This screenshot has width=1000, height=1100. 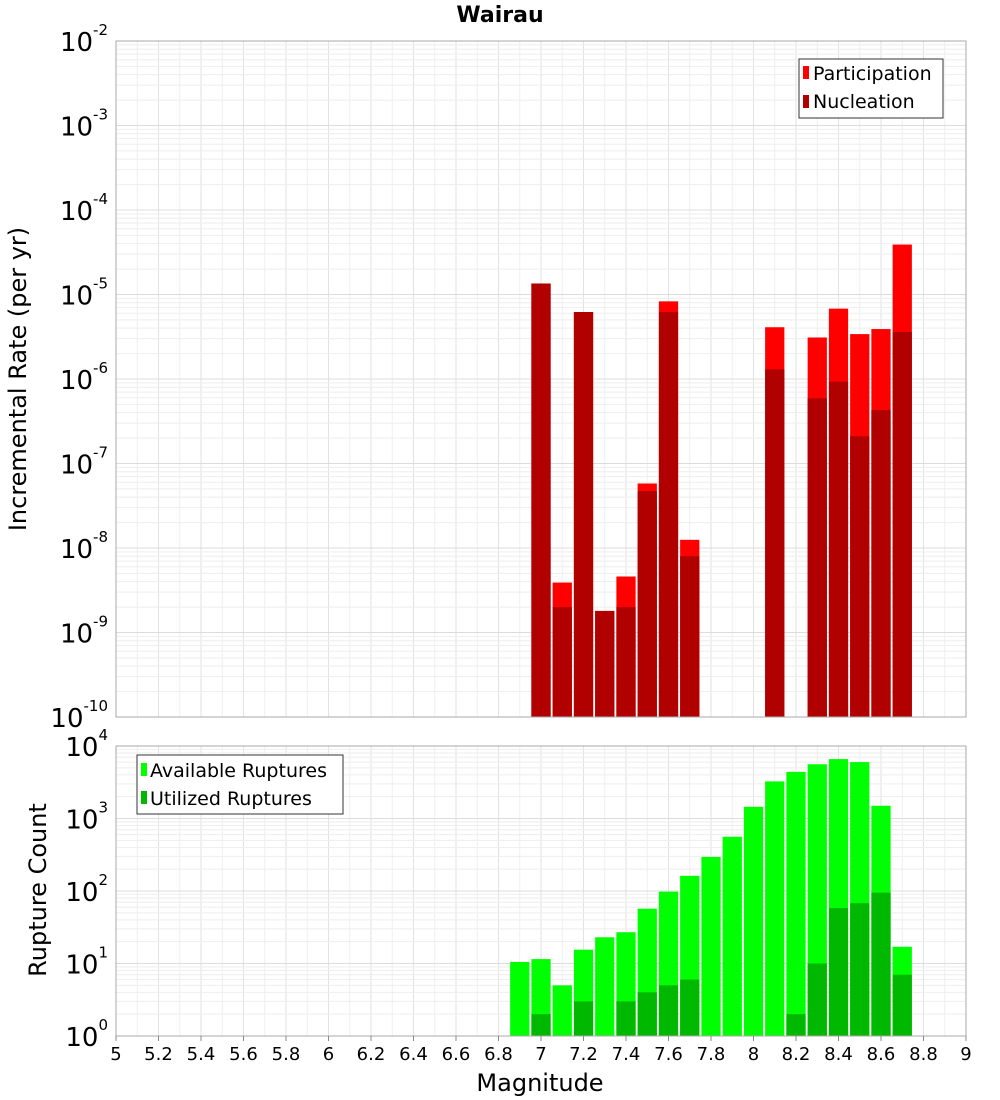 What do you see at coordinates (86, 744) in the screenshot?
I see `bottom-y-tick-label: 10⁴` at bounding box center [86, 744].